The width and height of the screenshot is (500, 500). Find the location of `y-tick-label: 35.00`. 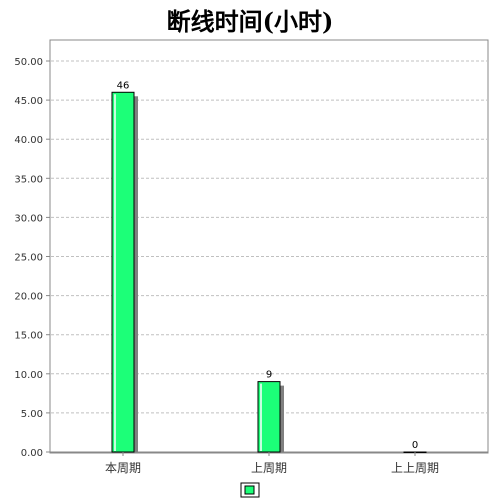

y-tick-label: 35.00 is located at coordinates (28, 179).